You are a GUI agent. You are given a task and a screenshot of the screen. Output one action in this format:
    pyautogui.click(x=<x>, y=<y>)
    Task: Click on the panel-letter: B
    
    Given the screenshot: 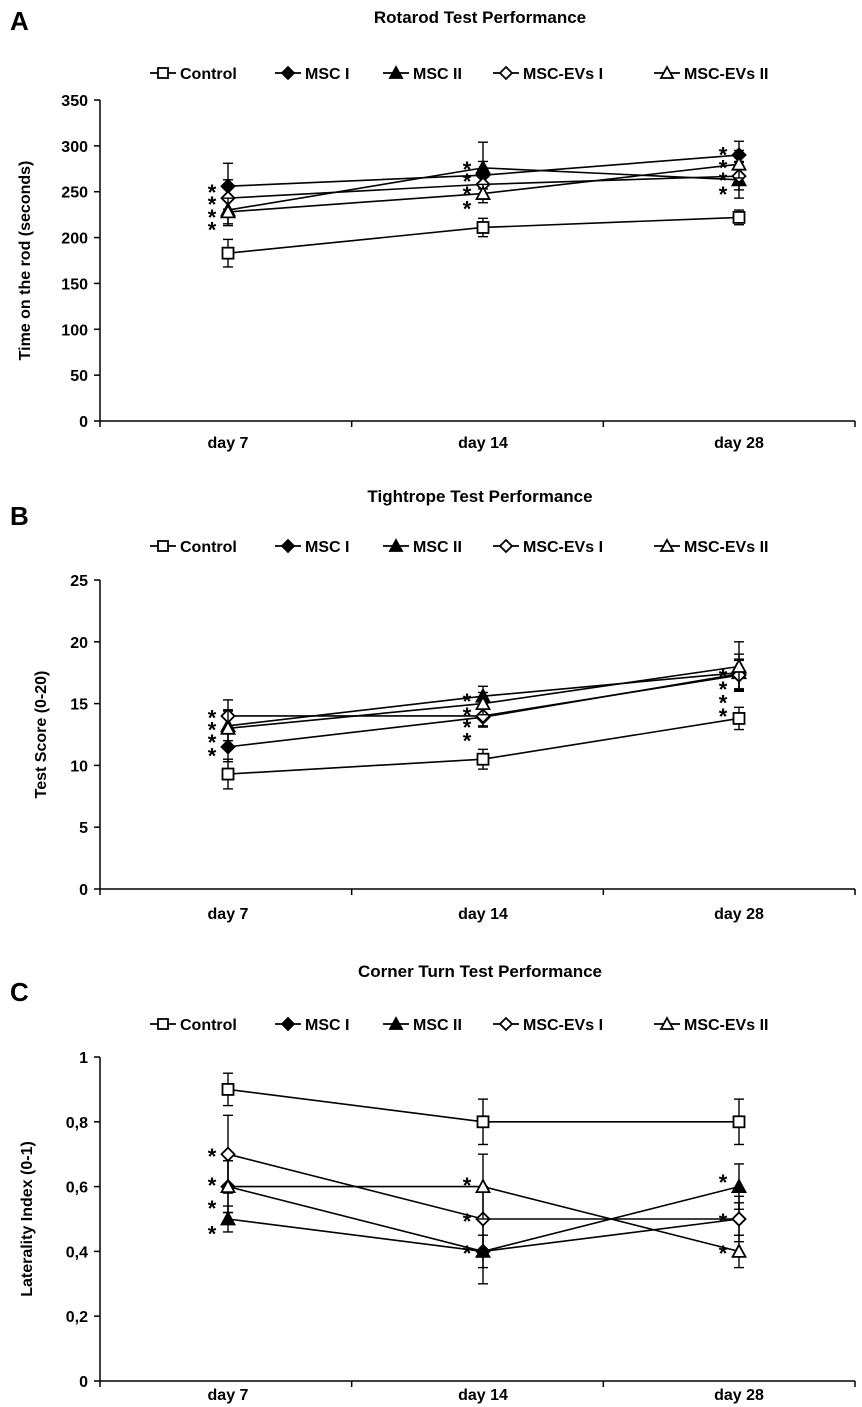 What is the action you would take?
    pyautogui.click(x=19, y=516)
    